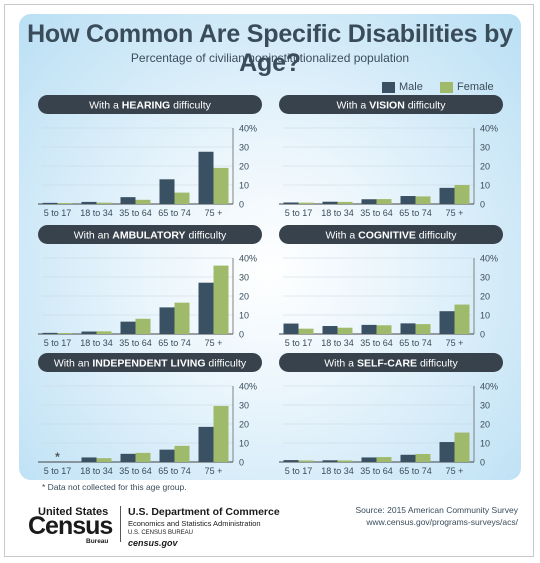  Describe the element at coordinates (150, 106) in the screenshot. I see `chart-title: With a HEARING difficulty` at that location.